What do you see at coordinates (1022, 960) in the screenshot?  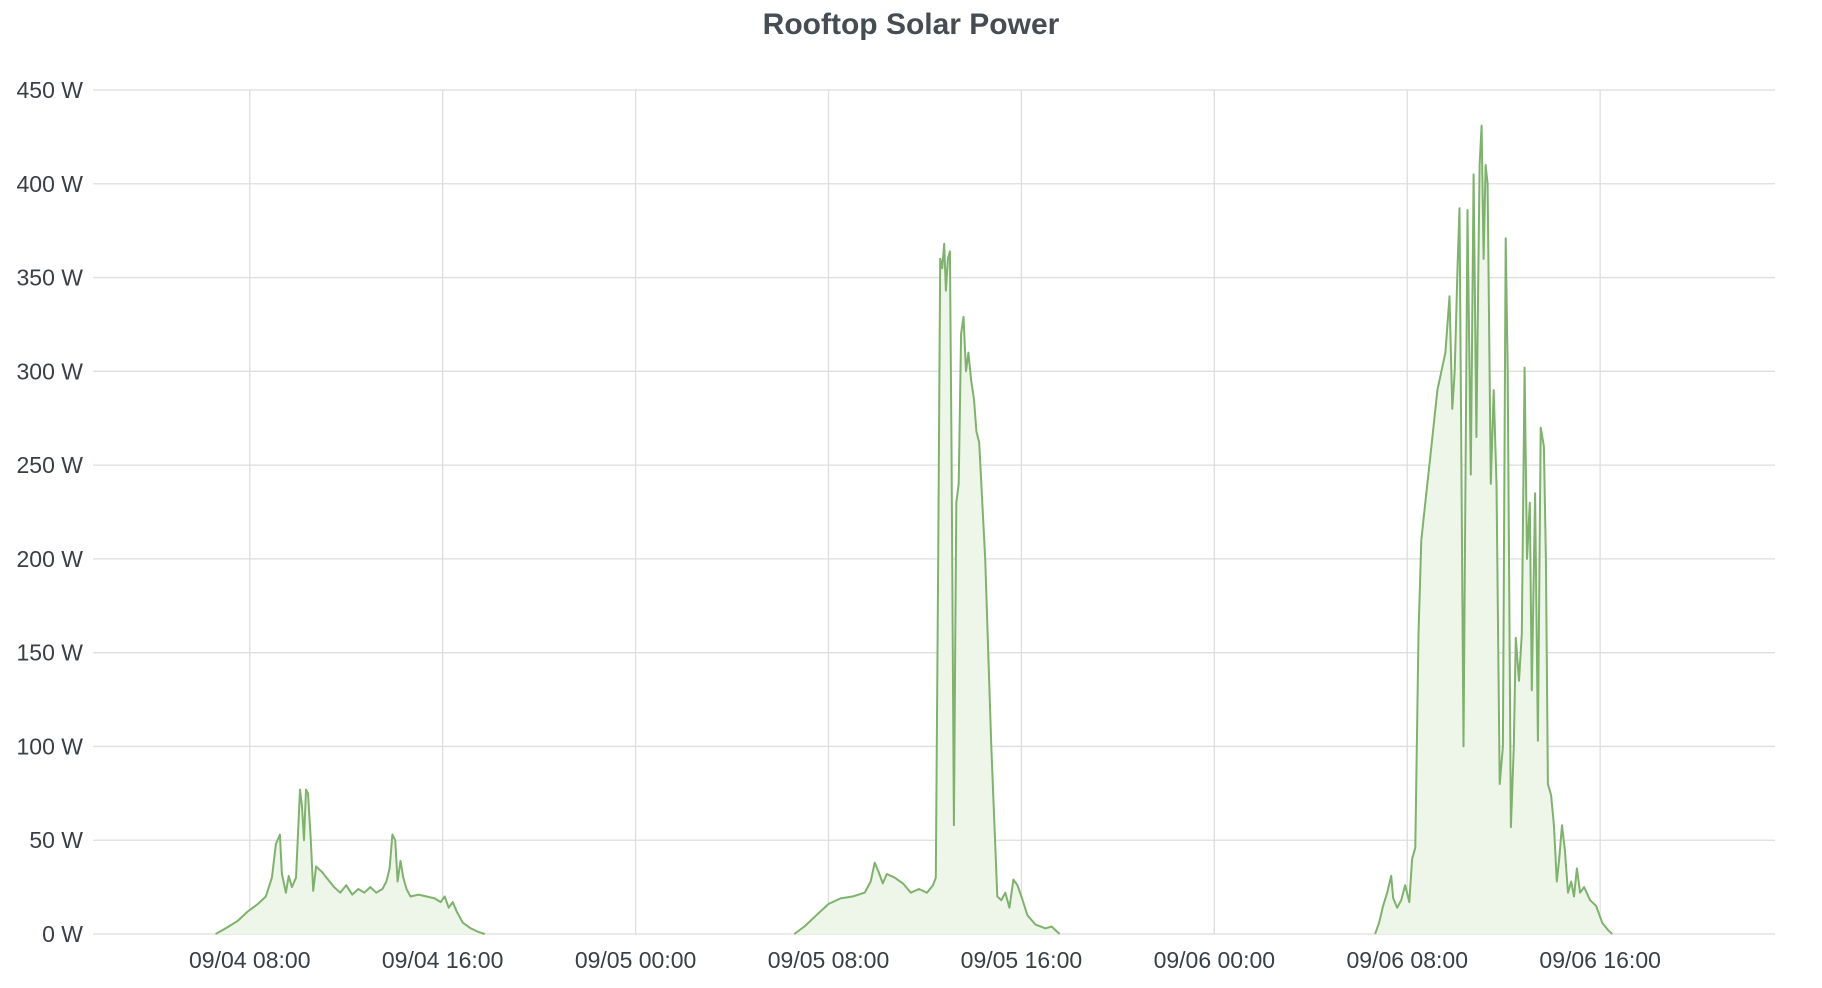 I see `x-tick-label: 09/05 16:00` at bounding box center [1022, 960].